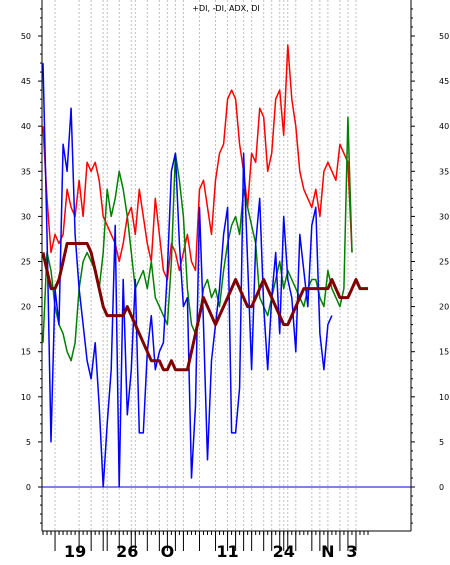  I want to click on x-tick-label: O, so click(168, 551).